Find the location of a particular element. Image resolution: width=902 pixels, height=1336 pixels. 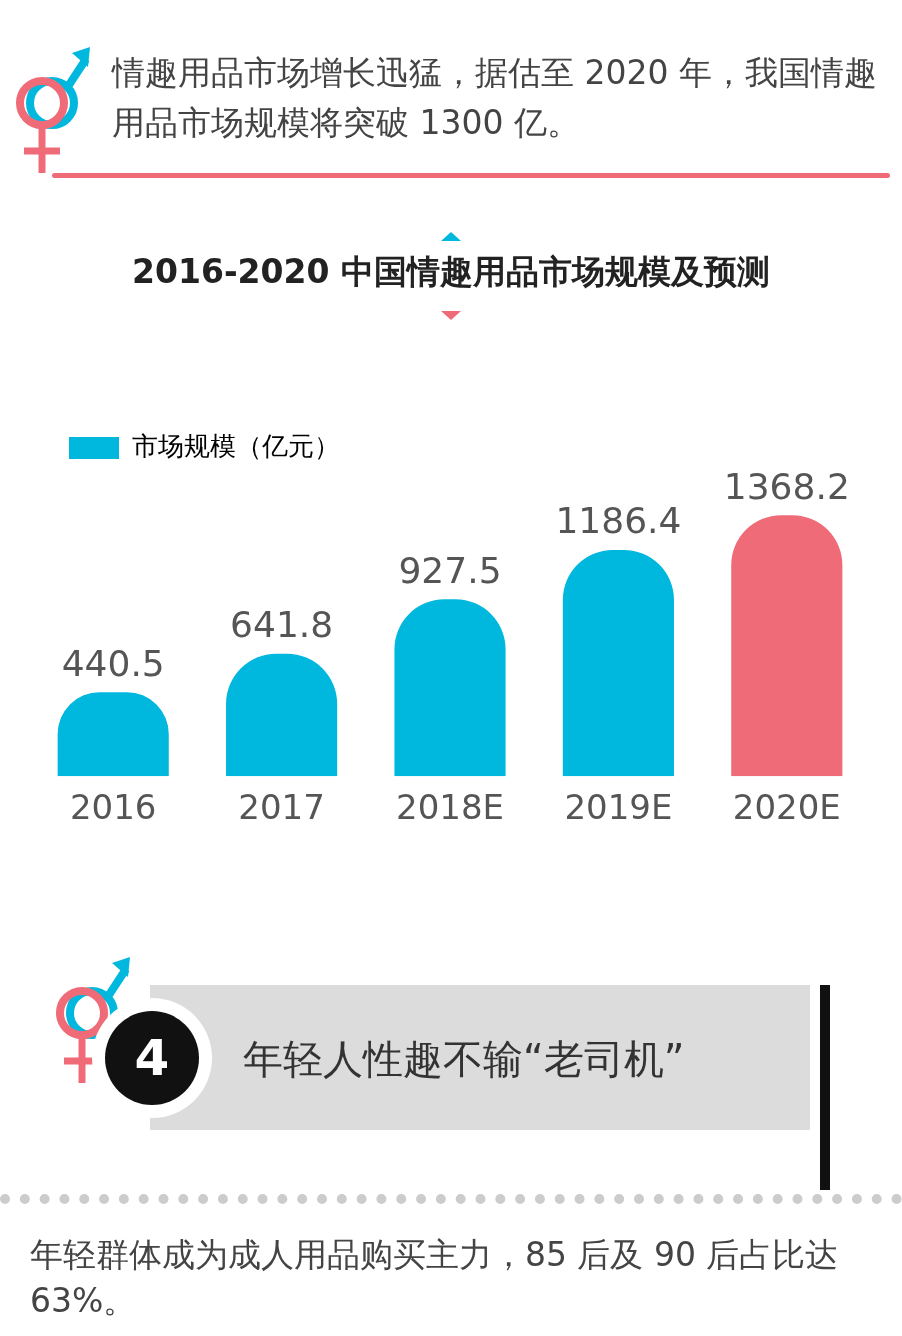

data-label: 1368.2 is located at coordinates (786, 486).